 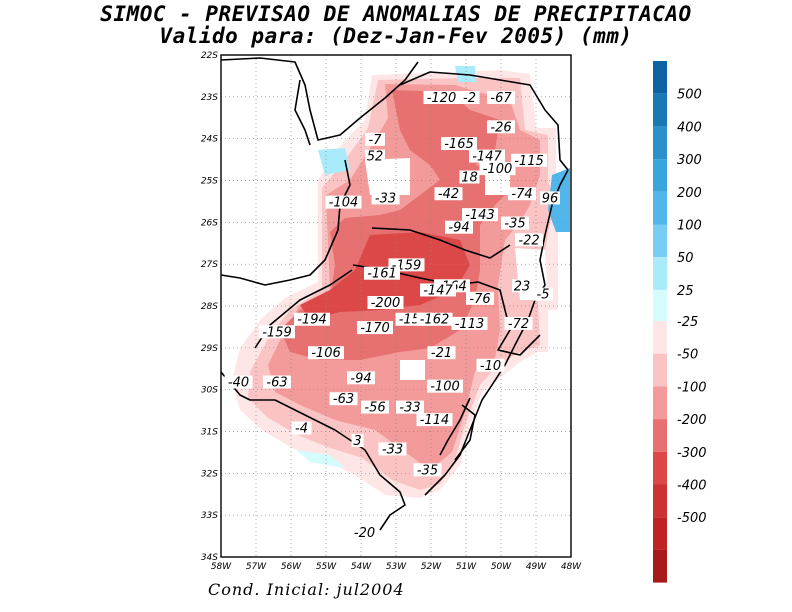 I want to click on lat-tick-label: 24S, so click(x=209, y=140).